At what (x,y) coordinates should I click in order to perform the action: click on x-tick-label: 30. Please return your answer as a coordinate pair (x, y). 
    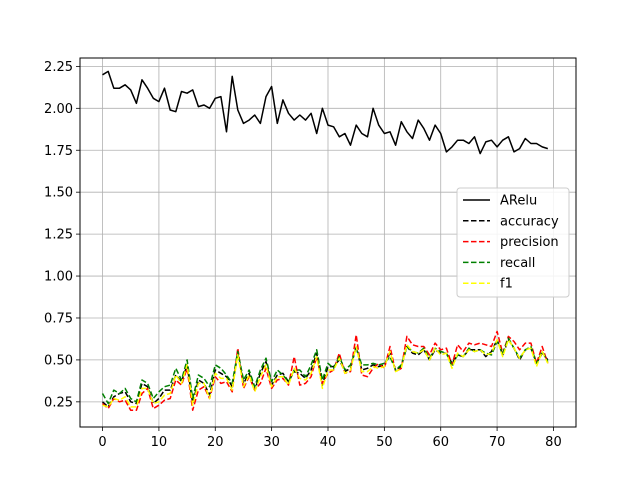
    Looking at the image, I should click on (271, 442).